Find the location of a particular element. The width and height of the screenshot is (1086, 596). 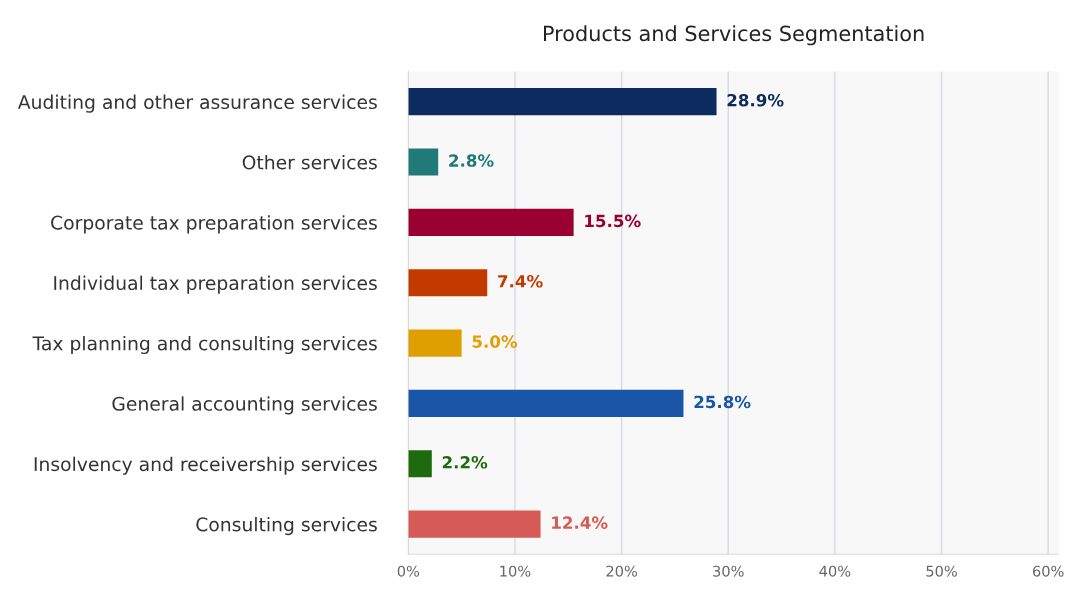

data-label: 2.8% is located at coordinates (471, 160).